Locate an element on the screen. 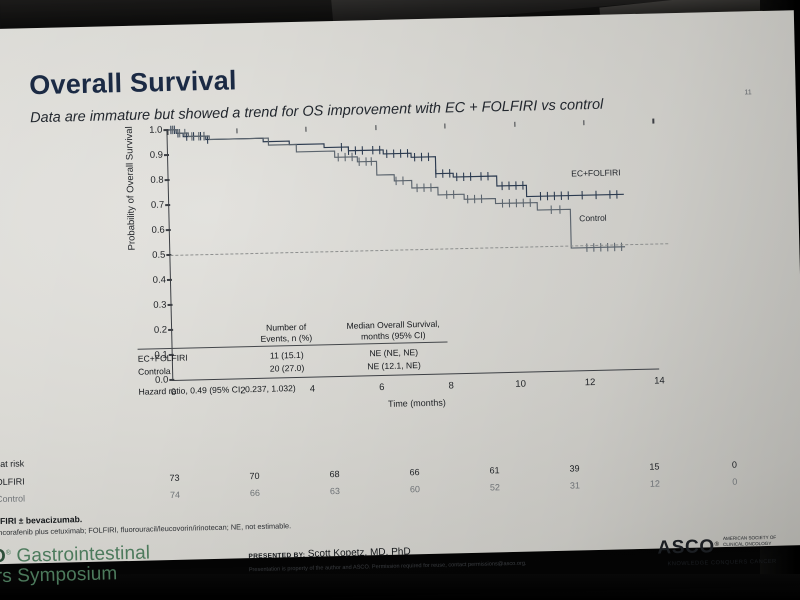 The height and width of the screenshot is (600, 800). stats-median-os: NE (12.1, NE) is located at coordinates (394, 366).